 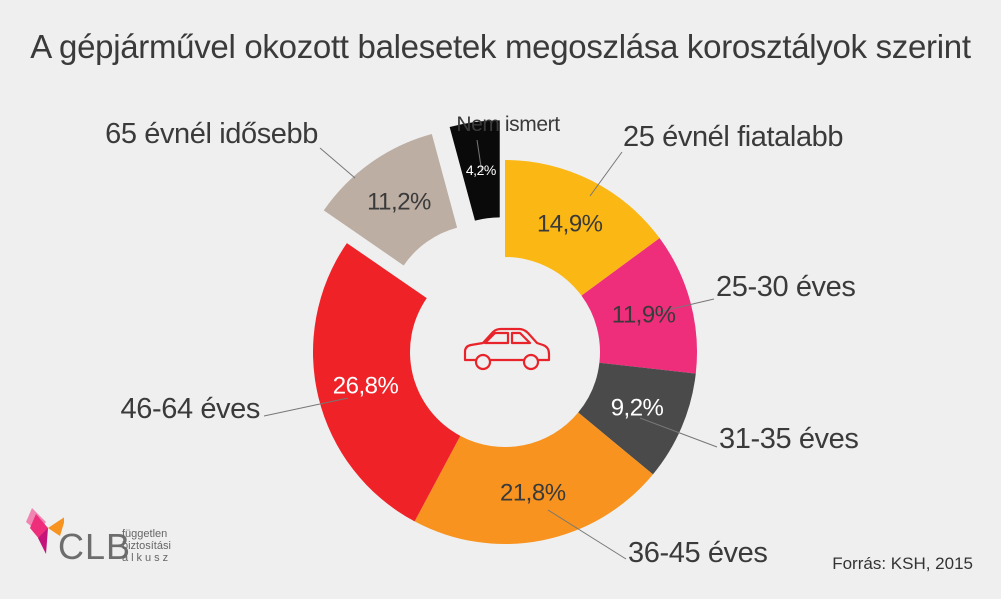 I want to click on value-label-5: 26,8%, so click(x=366, y=385).